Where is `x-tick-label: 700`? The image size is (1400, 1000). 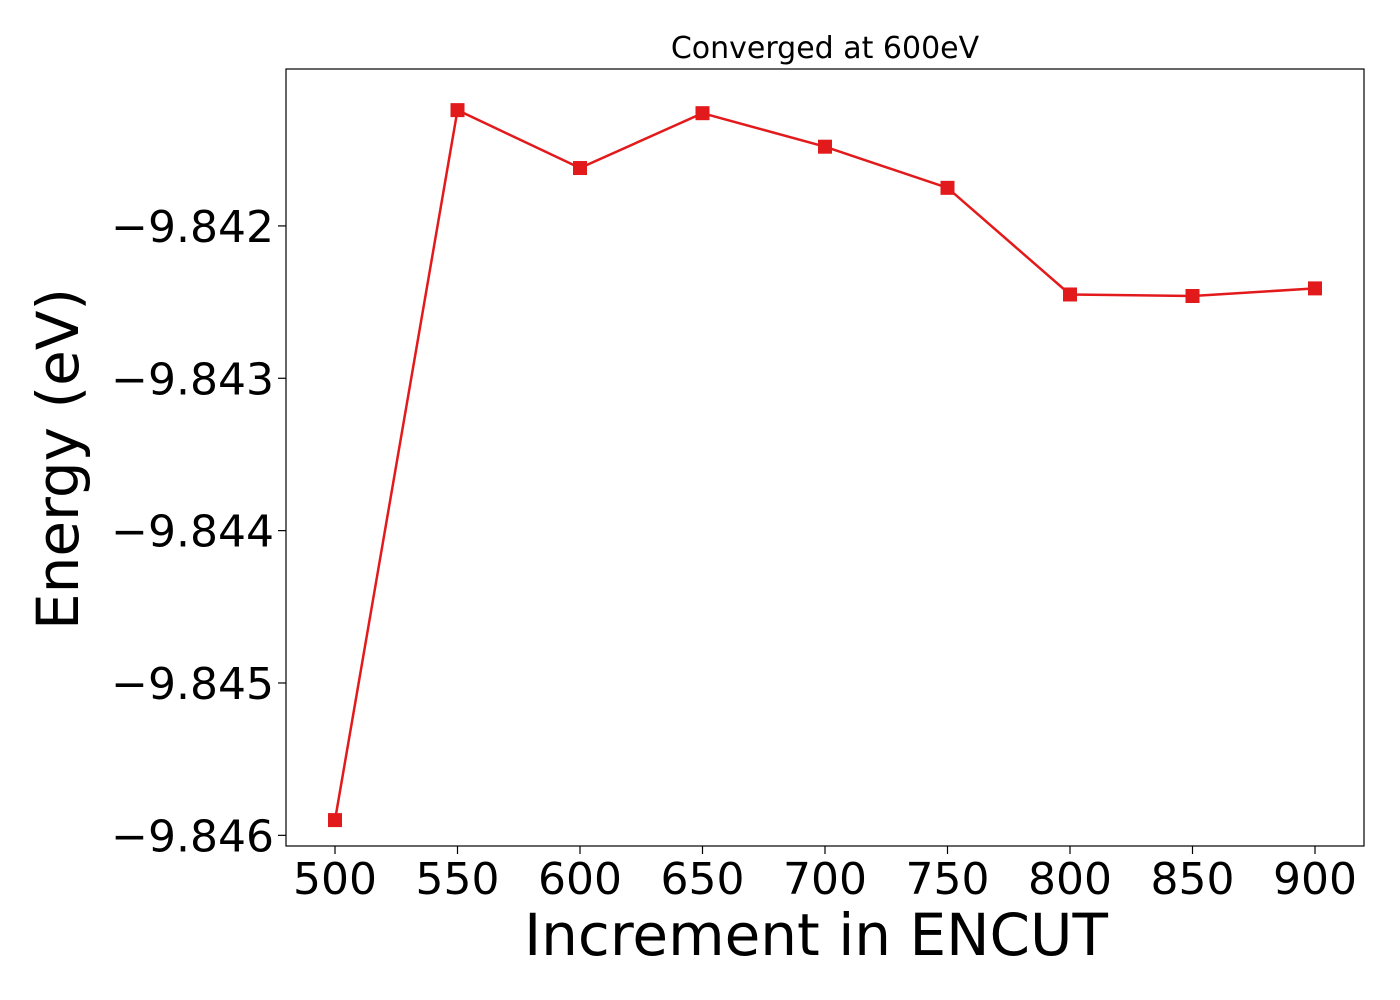
x-tick-label: 700 is located at coordinates (825, 879).